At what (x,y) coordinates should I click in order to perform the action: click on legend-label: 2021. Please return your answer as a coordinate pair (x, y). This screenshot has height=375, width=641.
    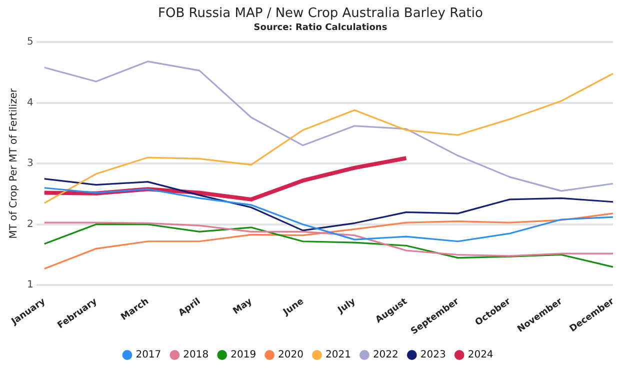
    Looking at the image, I should click on (338, 355).